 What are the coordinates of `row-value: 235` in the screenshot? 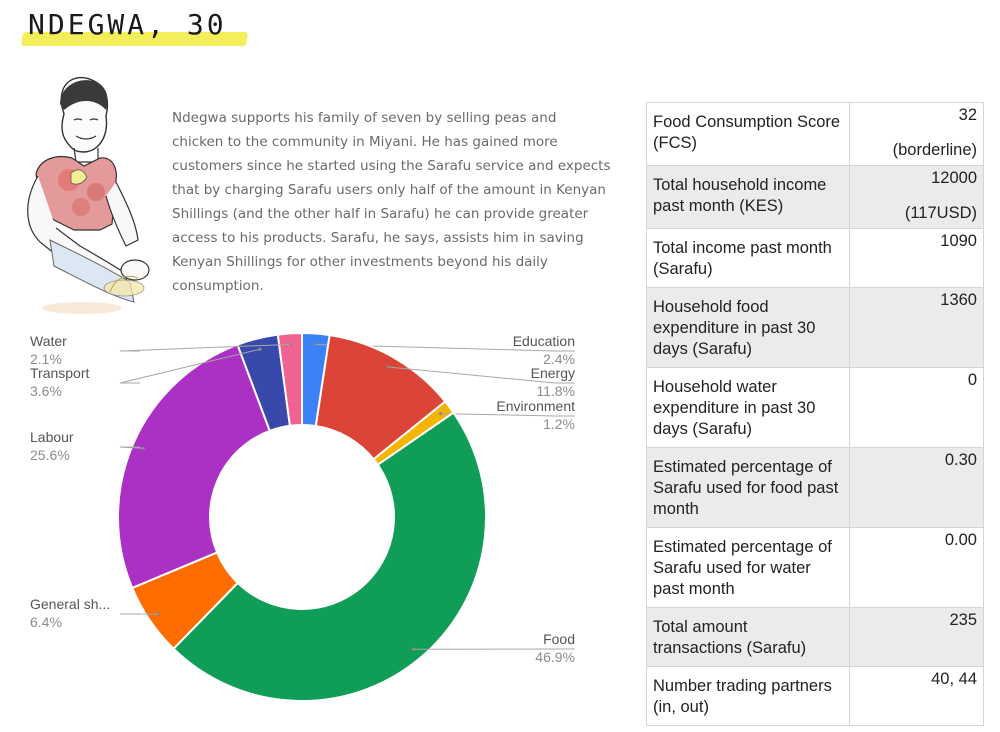 It's located at (916, 637).